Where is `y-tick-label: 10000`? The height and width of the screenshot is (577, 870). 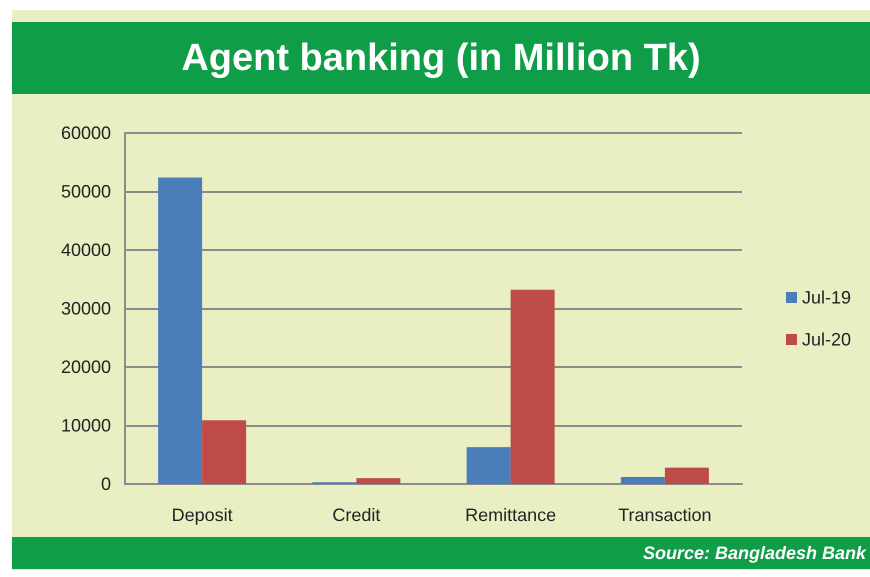
y-tick-label: 10000 is located at coordinates (85, 426).